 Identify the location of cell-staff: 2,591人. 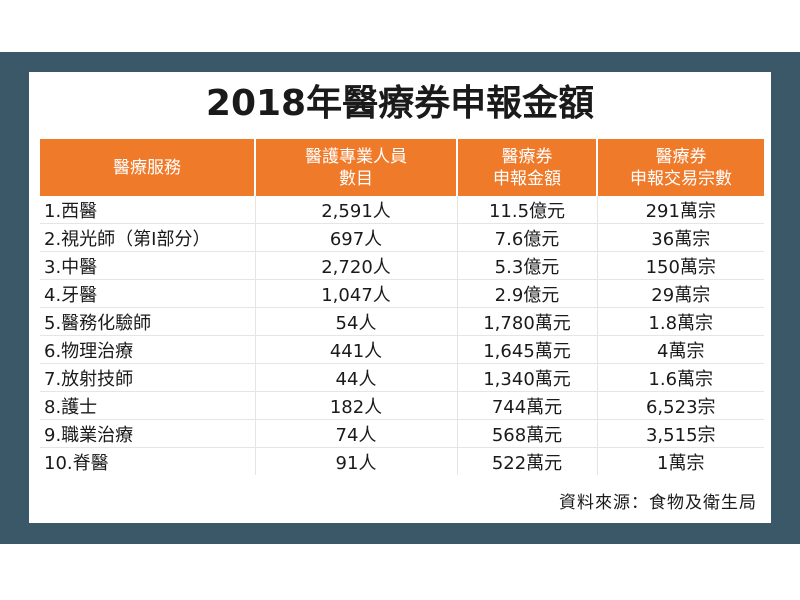
(355, 210).